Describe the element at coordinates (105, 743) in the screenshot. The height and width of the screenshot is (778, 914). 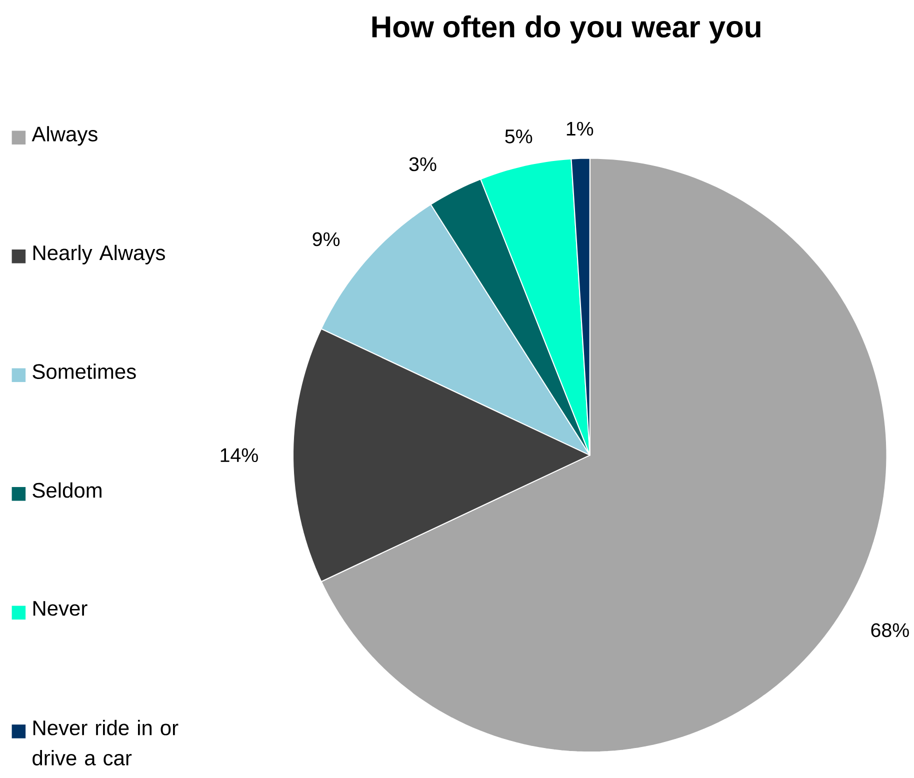
I see `legend-label: Never ride in or drive a car` at that location.